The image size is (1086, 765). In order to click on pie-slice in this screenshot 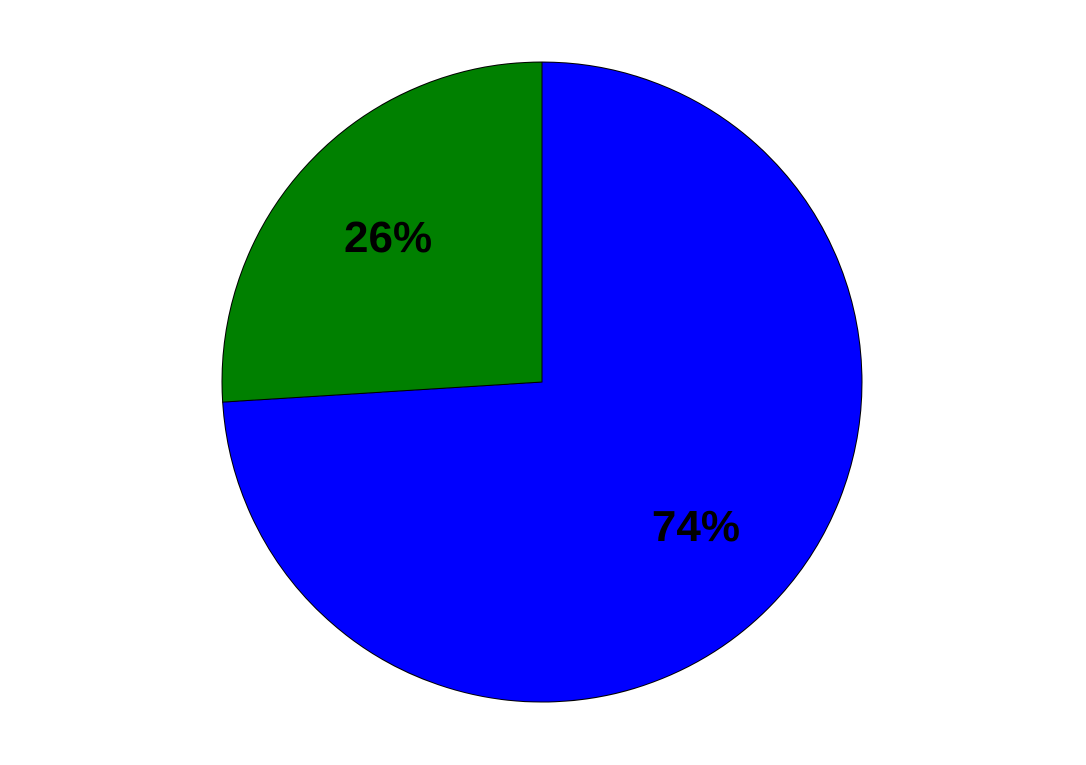, I will do `click(382, 232)`.